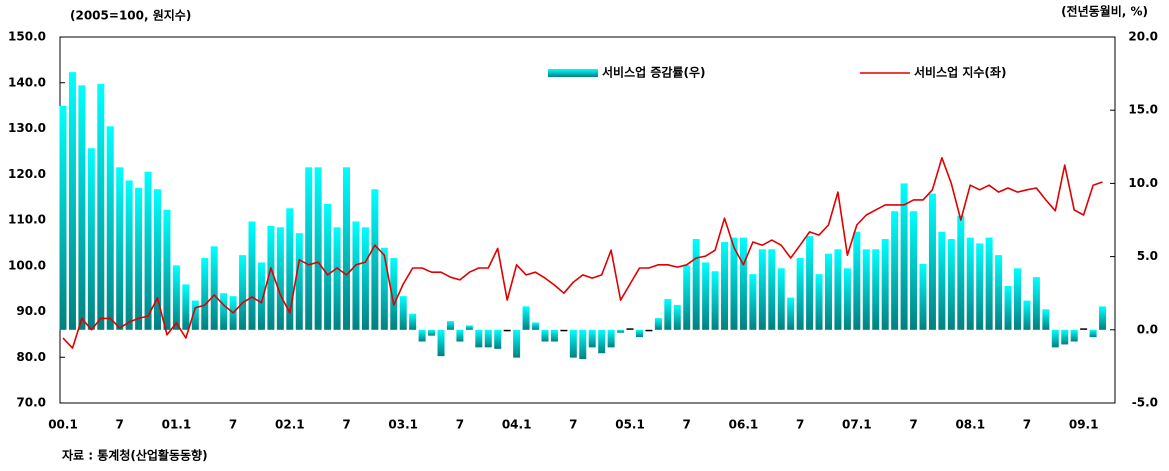  Describe the element at coordinates (573, 73) in the screenshot. I see `legend-swatch` at that location.